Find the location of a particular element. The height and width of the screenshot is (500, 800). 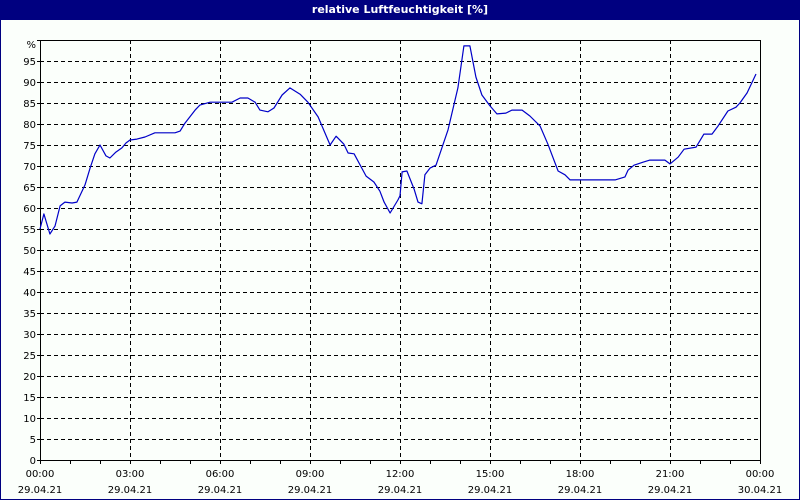

y-tick-label: 15 is located at coordinates (29, 398).